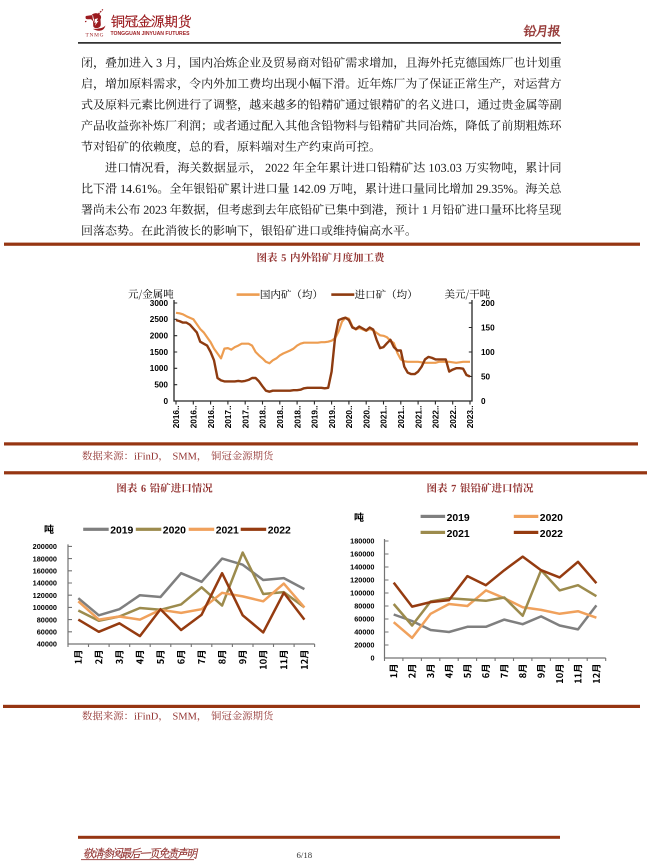  Describe the element at coordinates (305, 855) in the screenshot. I see `svg-text: 6/18` at that location.